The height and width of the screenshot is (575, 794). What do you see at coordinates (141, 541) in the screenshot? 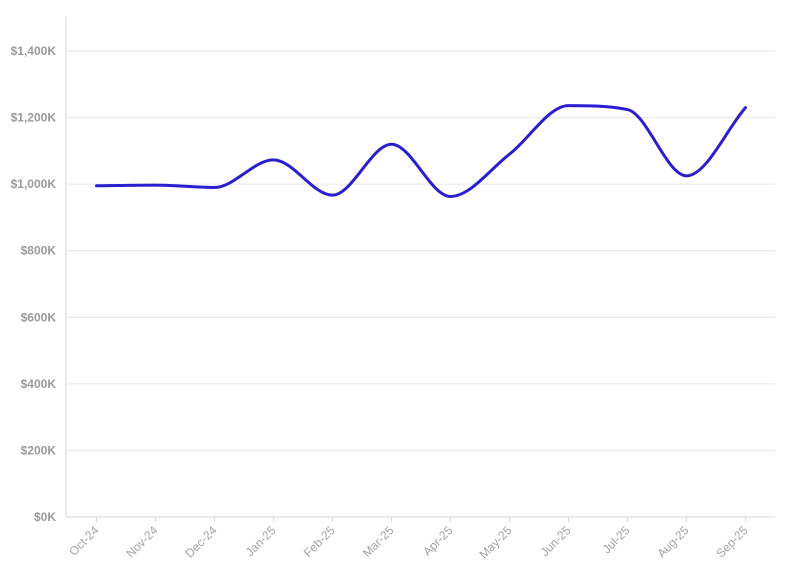
I see `x-tick-label: Nov-24` at bounding box center [141, 541].